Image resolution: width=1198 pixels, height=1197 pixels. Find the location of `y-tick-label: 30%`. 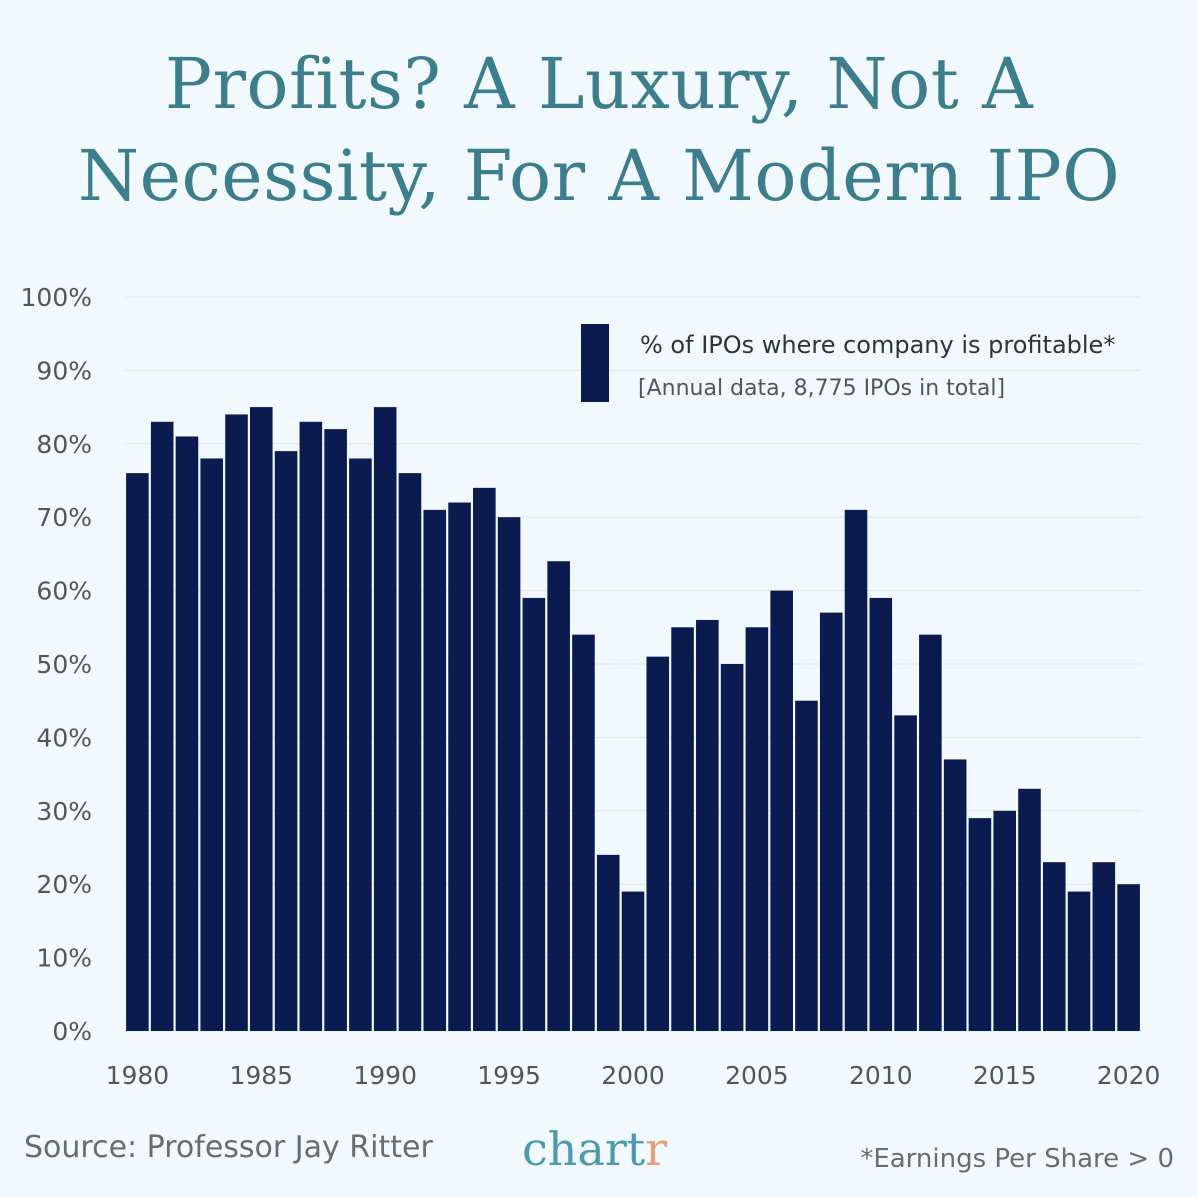

y-tick-label: 30% is located at coordinates (64, 811).